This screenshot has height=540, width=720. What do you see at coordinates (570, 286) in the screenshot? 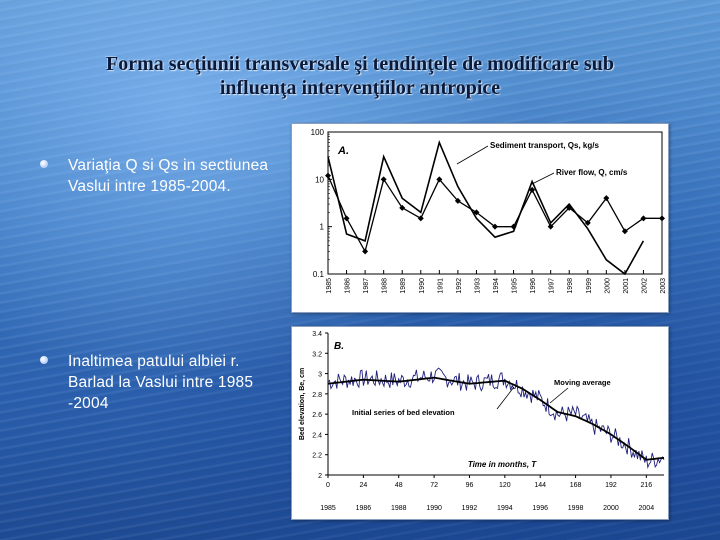
I see `x-tick-label: 1998` at bounding box center [570, 286].